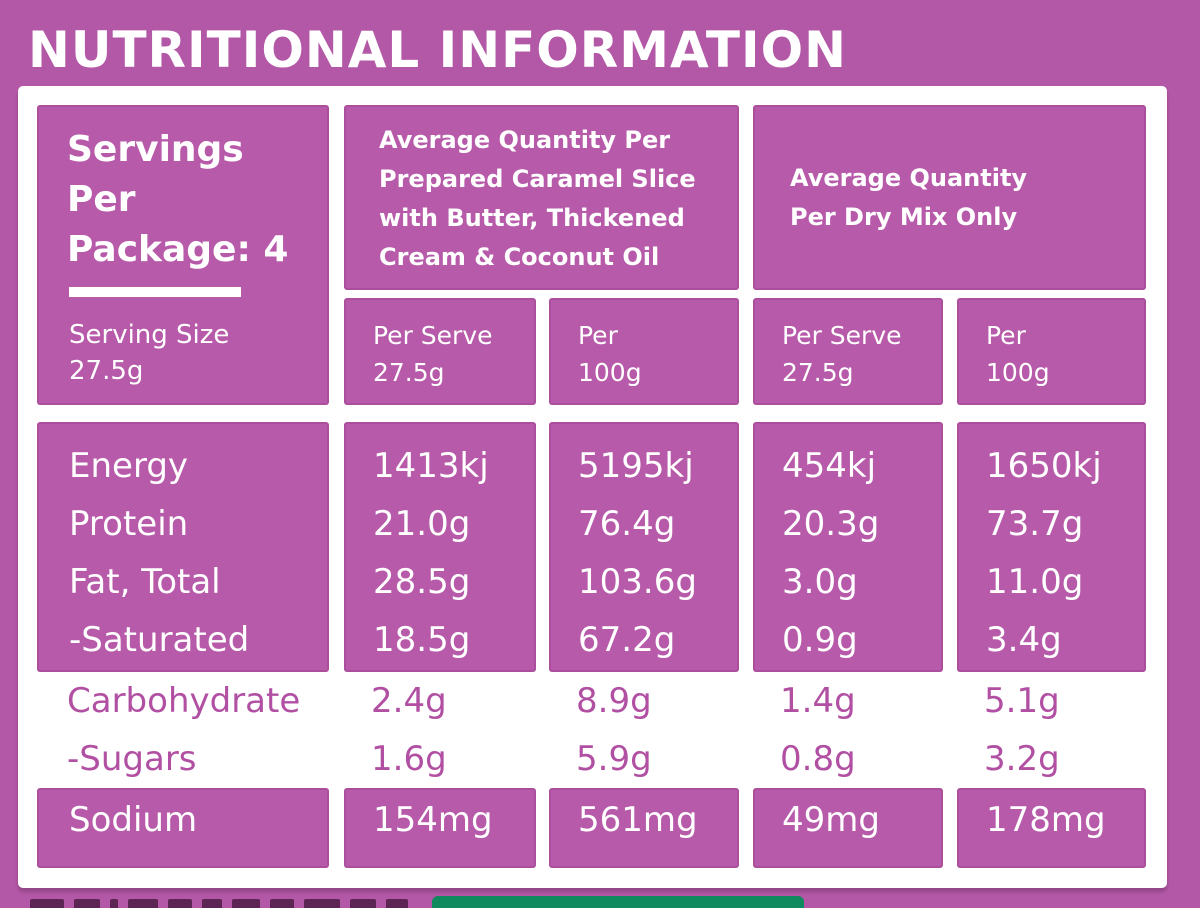 The image size is (1200, 908). What do you see at coordinates (636, 466) in the screenshot?
I see `nutrient-value: 5195kj` at bounding box center [636, 466].